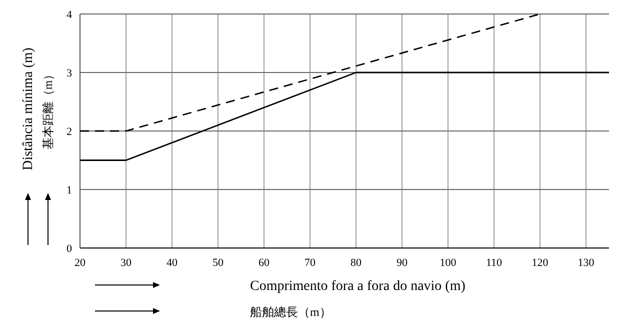 The width and height of the screenshot is (617, 322). Describe the element at coordinates (69, 190) in the screenshot. I see `y-tick-label: 1` at that location.